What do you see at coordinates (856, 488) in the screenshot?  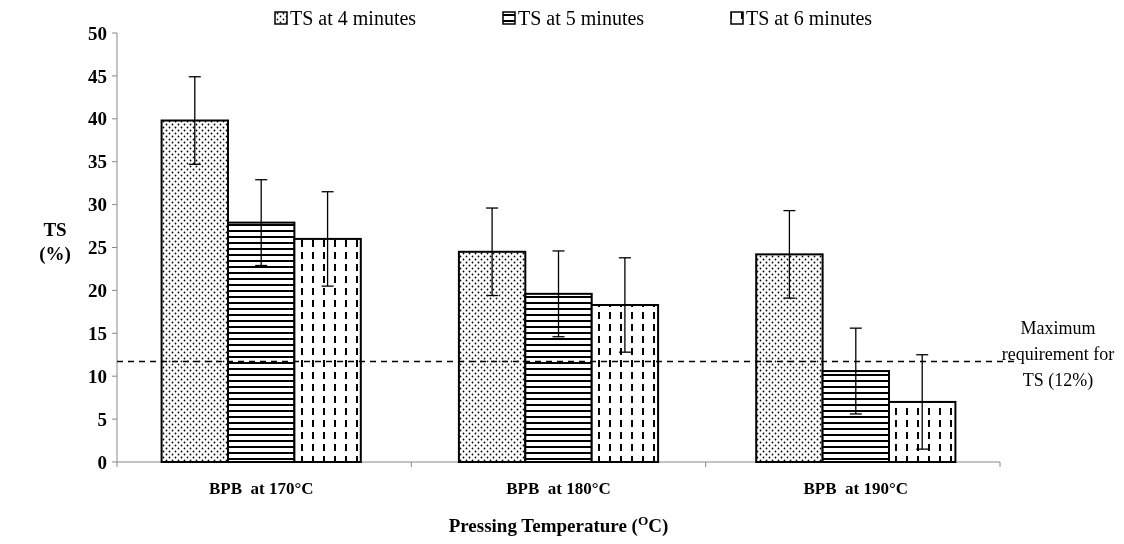 I see `x-tick-label: BPB at 190°C` at bounding box center [856, 488].